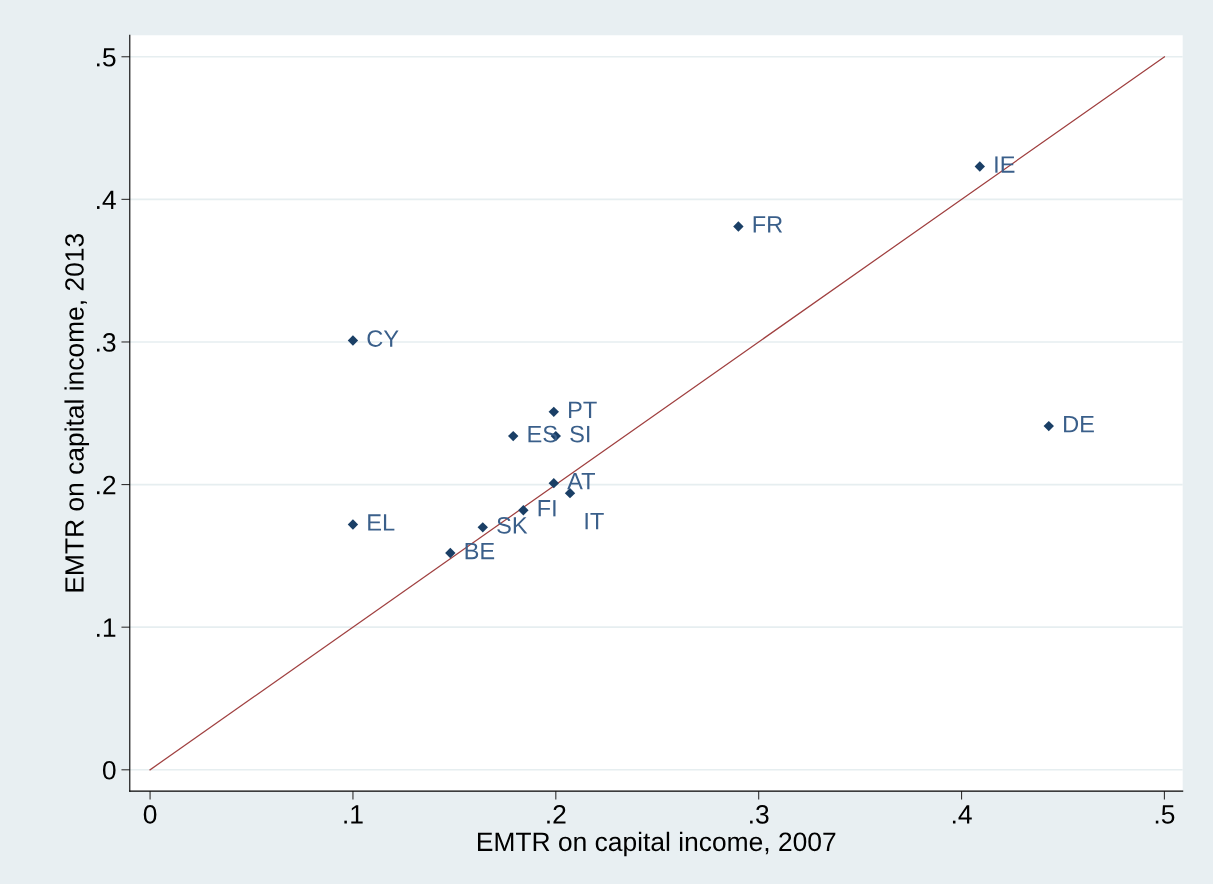 The width and height of the screenshot is (1213, 884). I want to click on y-tick-label: .4, so click(106, 199).